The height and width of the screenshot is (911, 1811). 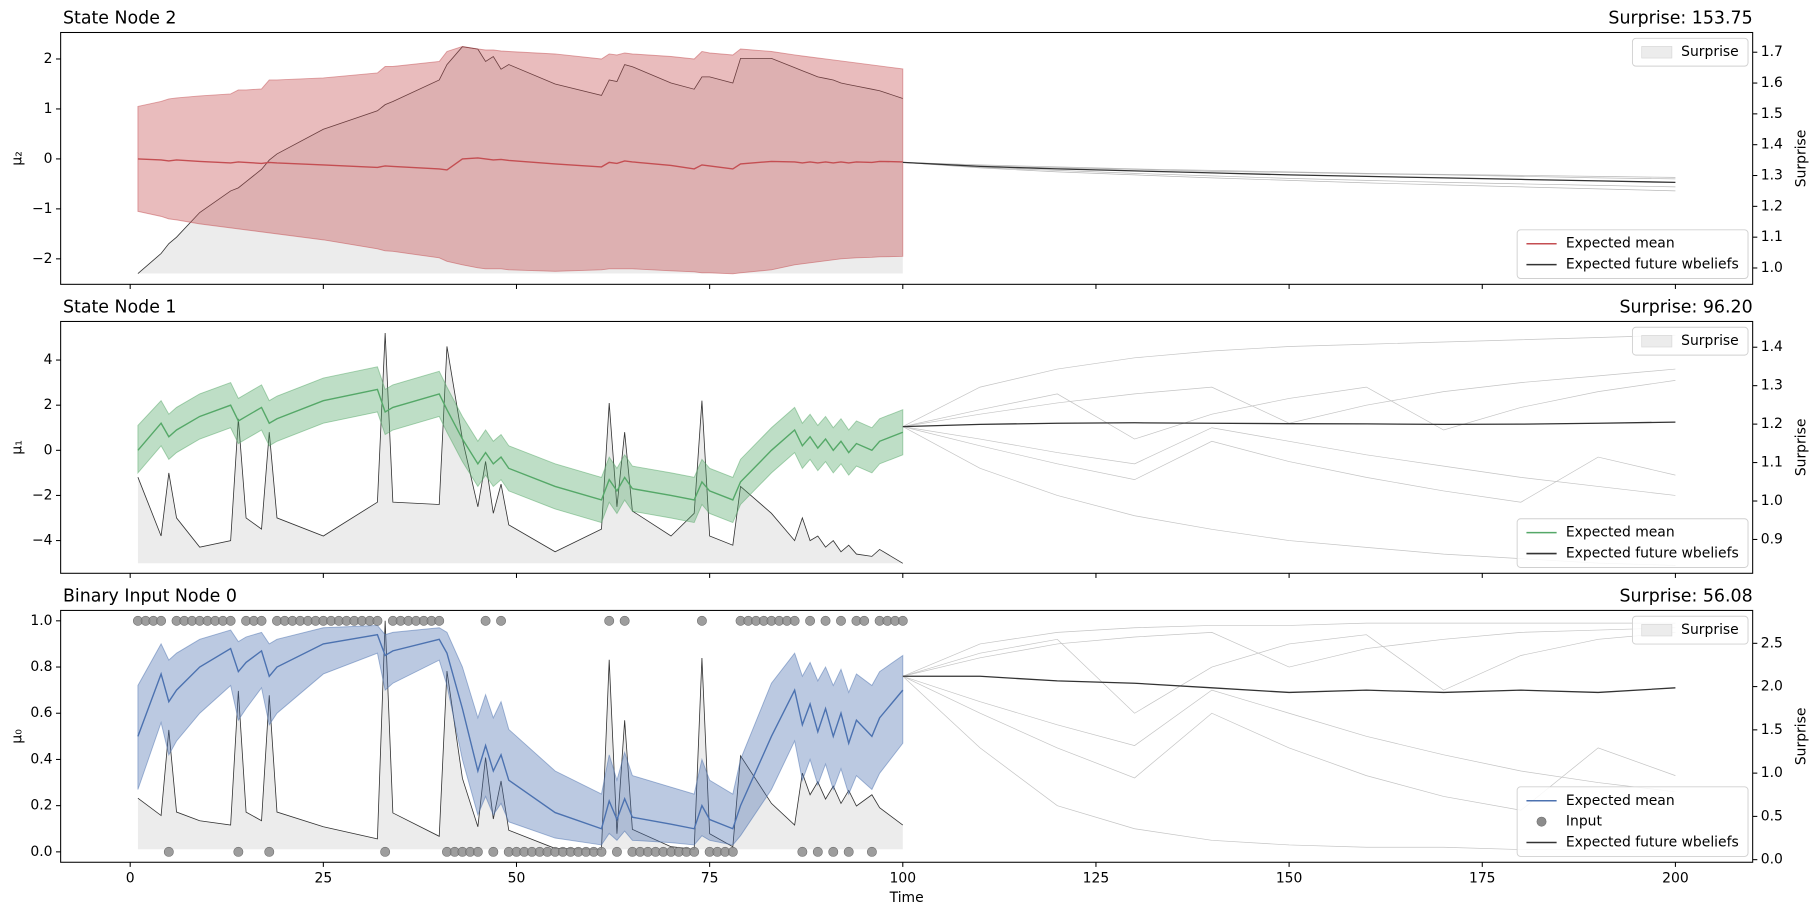 I want to click on y2-tick-label: 0.9, so click(x=1772, y=539).